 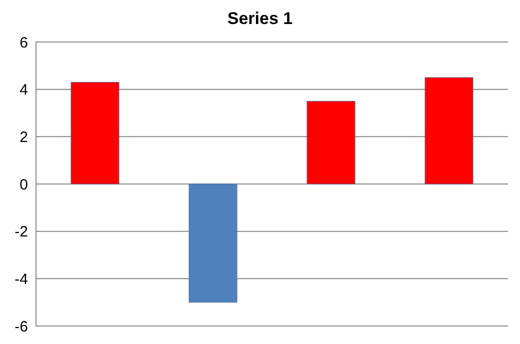 What do you see at coordinates (21, 232) in the screenshot?
I see `y-tick-label: -2` at bounding box center [21, 232].